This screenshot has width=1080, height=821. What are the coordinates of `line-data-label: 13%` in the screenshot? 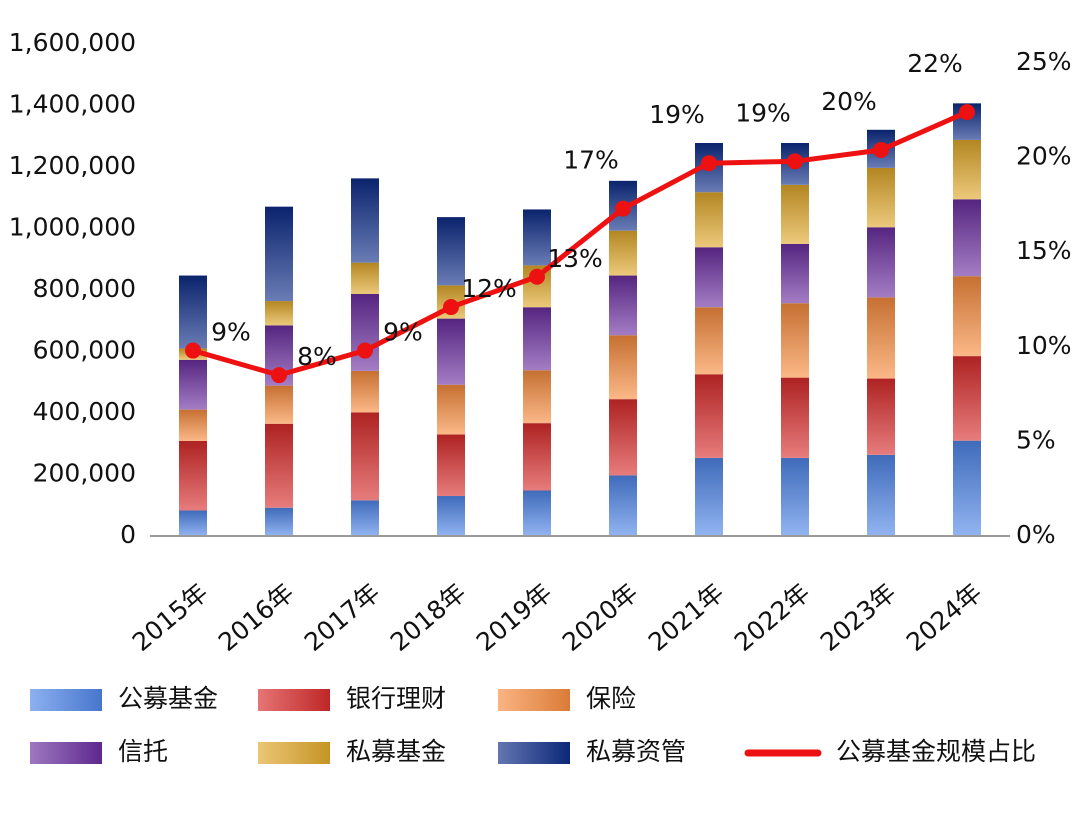 It's located at (575, 258).